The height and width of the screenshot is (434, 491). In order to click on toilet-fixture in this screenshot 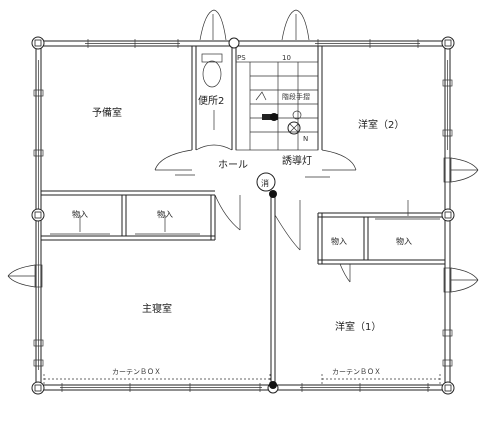, I will do `click(214, 102)`.